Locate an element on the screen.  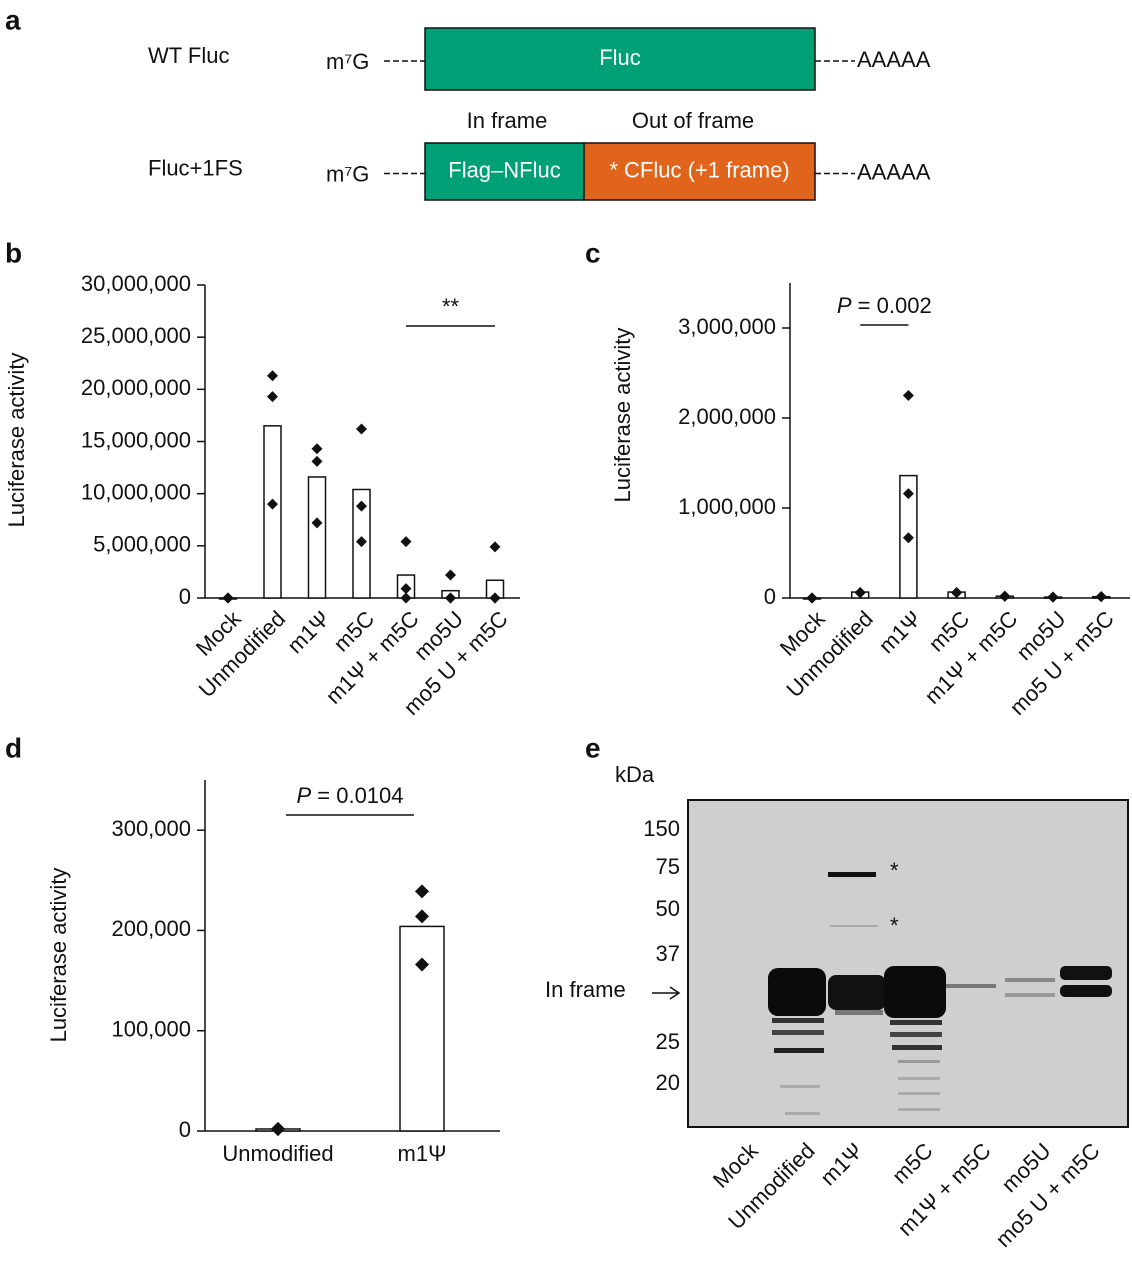
gel-image is located at coordinates (908, 963).